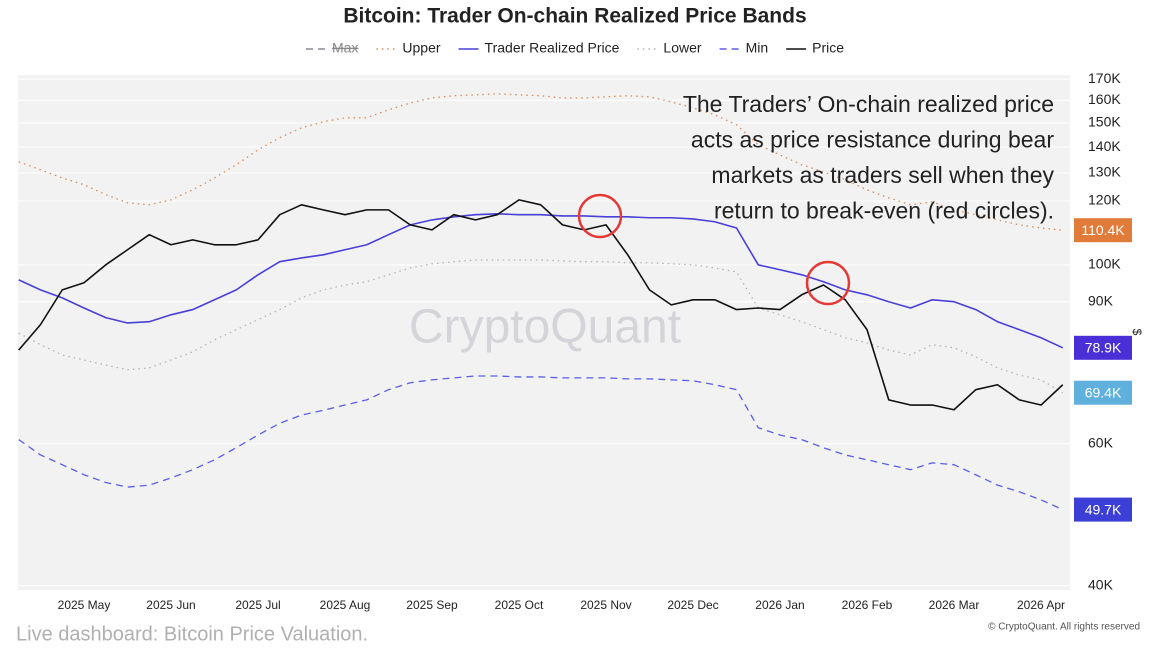 This screenshot has height=650, width=1150. I want to click on y-tick-label: 140K, so click(1104, 146).